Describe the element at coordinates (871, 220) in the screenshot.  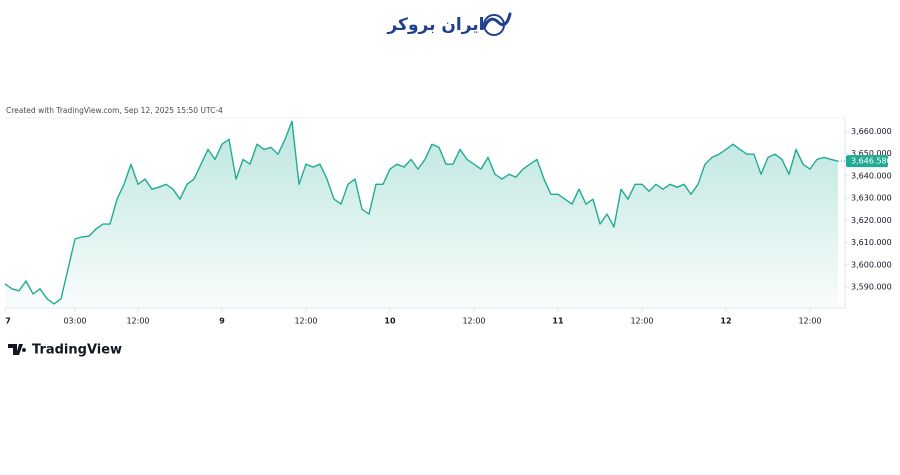
I see `y-tick-label: 3,620.000` at that location.